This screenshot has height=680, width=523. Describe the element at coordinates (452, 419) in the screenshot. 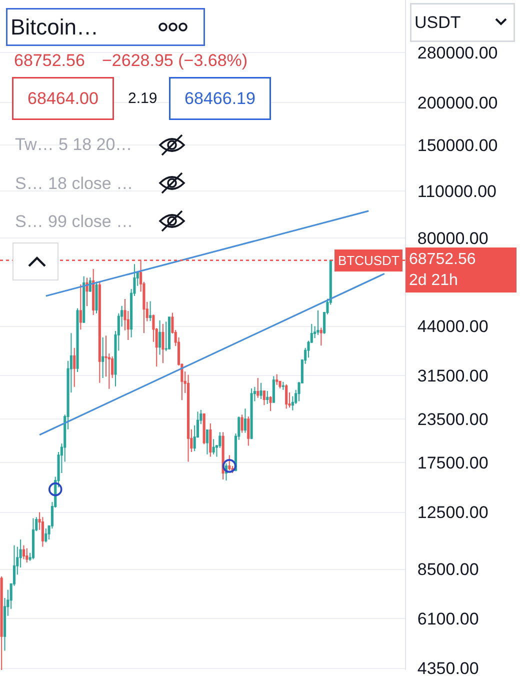

I see `y-tick-label: 23500.00` at that location.